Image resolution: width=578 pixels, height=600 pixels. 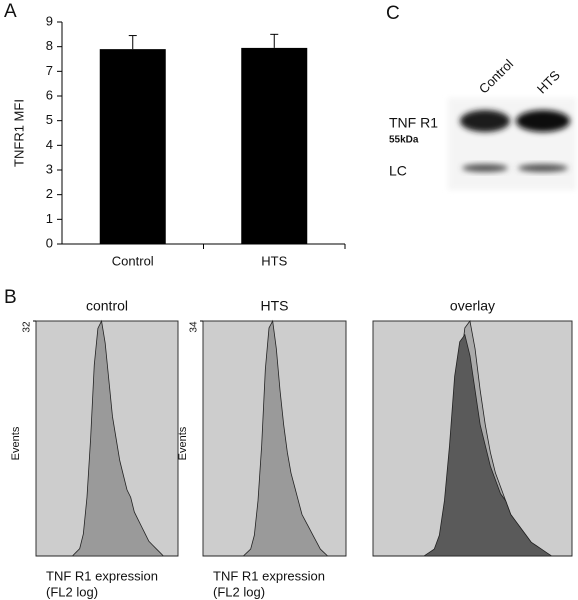 What do you see at coordinates (49, 193) in the screenshot?
I see `y-tick-label: 2` at bounding box center [49, 193].